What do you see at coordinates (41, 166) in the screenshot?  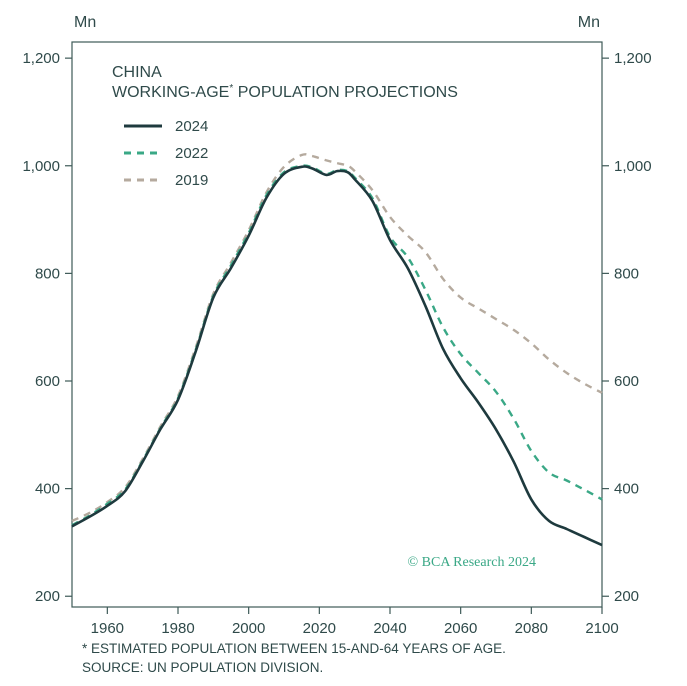 I see `y-tick-label-left-1000: 1,000` at bounding box center [41, 166].